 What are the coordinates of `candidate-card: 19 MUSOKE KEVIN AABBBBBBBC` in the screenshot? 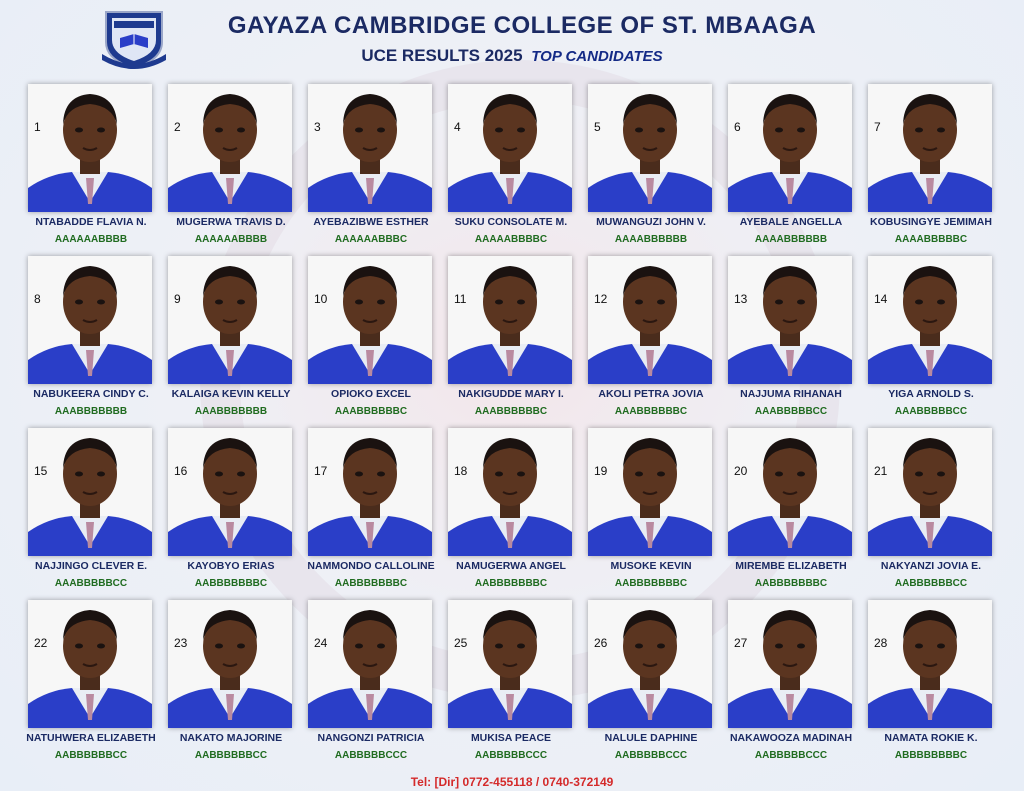 It's located at (654, 512).